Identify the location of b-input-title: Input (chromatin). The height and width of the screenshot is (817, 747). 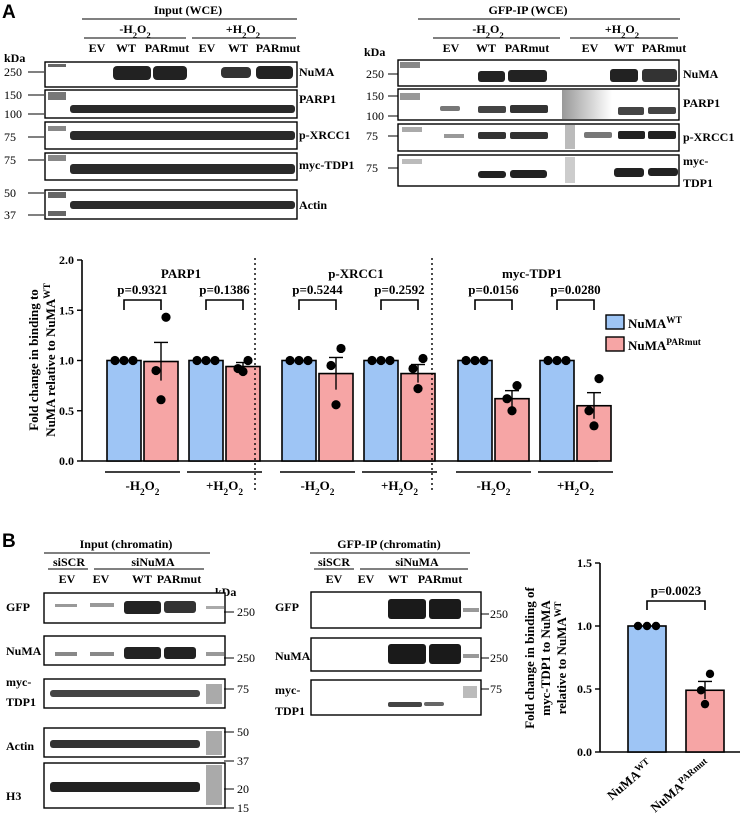
(126, 544).